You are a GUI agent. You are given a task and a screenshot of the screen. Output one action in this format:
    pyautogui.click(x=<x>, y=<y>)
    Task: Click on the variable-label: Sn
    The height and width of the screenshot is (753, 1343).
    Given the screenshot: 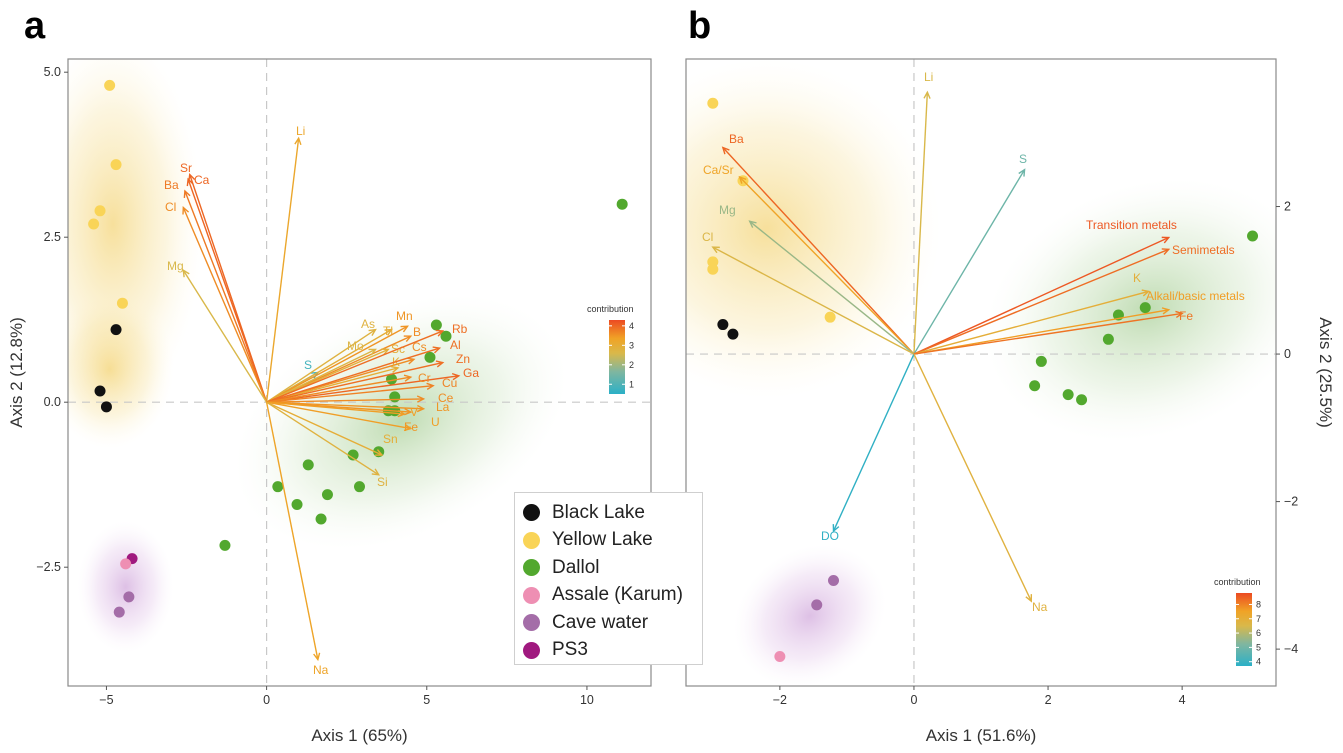 What is the action you would take?
    pyautogui.click(x=390, y=439)
    